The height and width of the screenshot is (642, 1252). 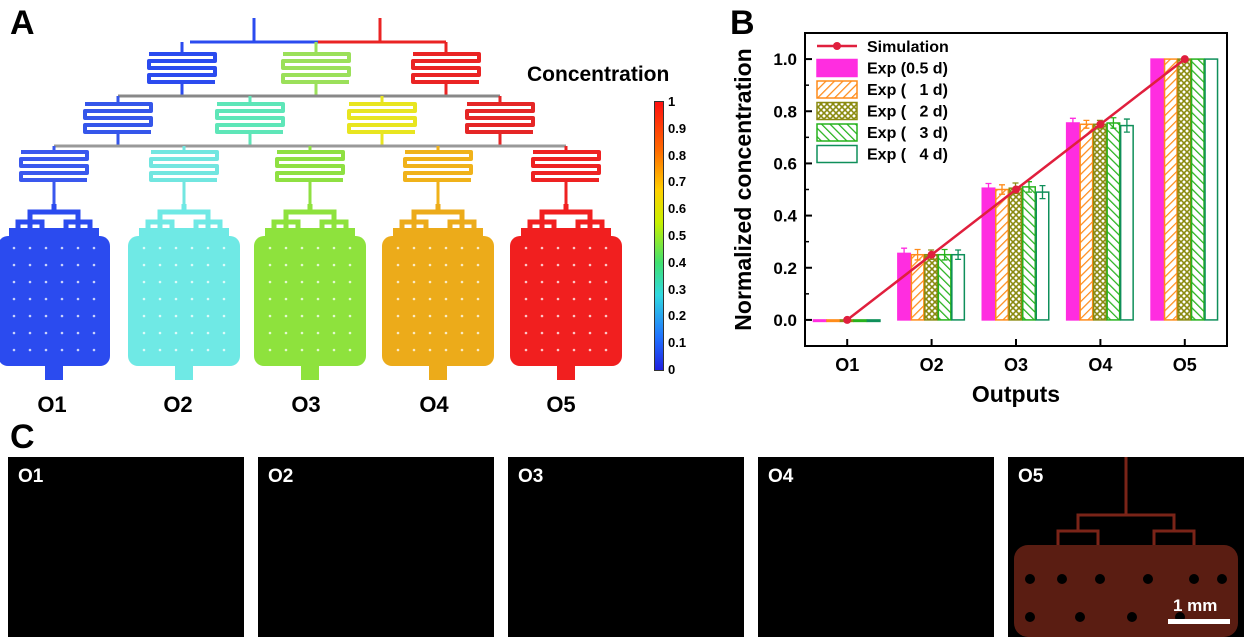 I want to click on output-label-o3: O3, so click(x=306, y=404).